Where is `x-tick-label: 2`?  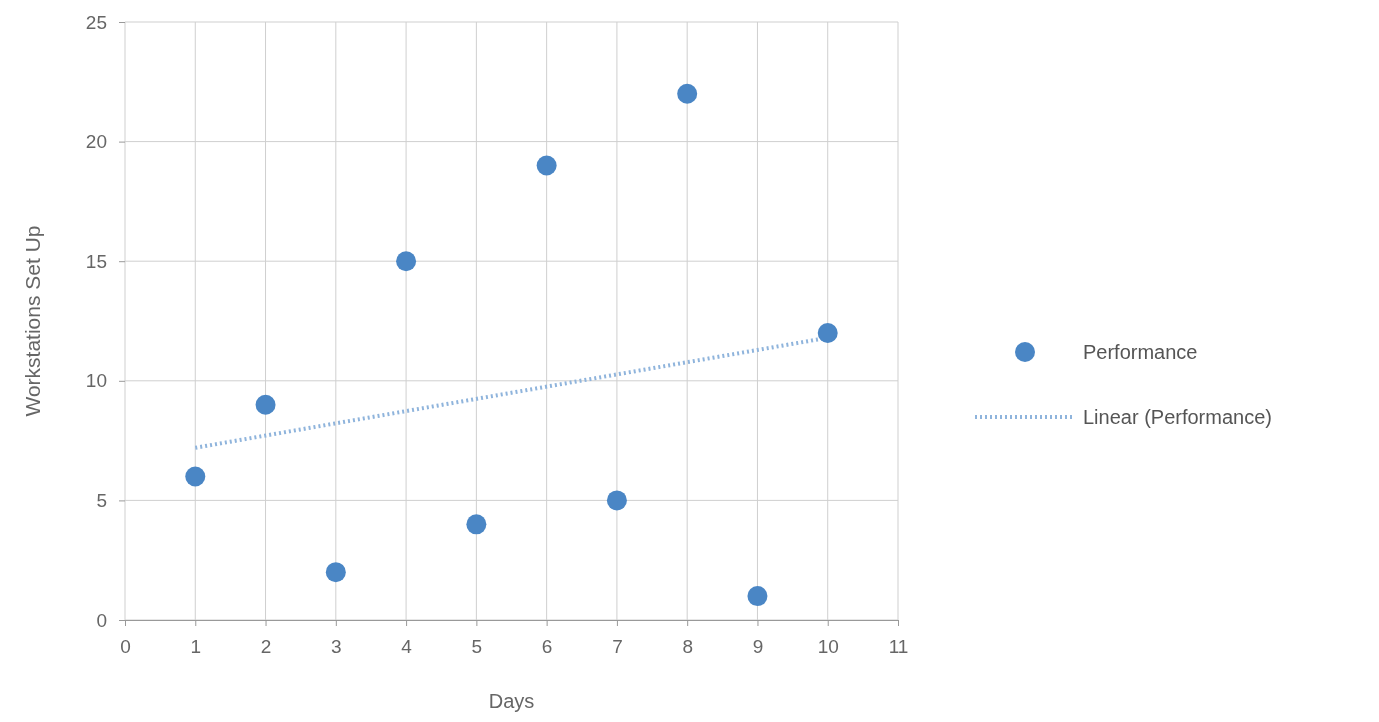 x-tick-label: 2 is located at coordinates (266, 647).